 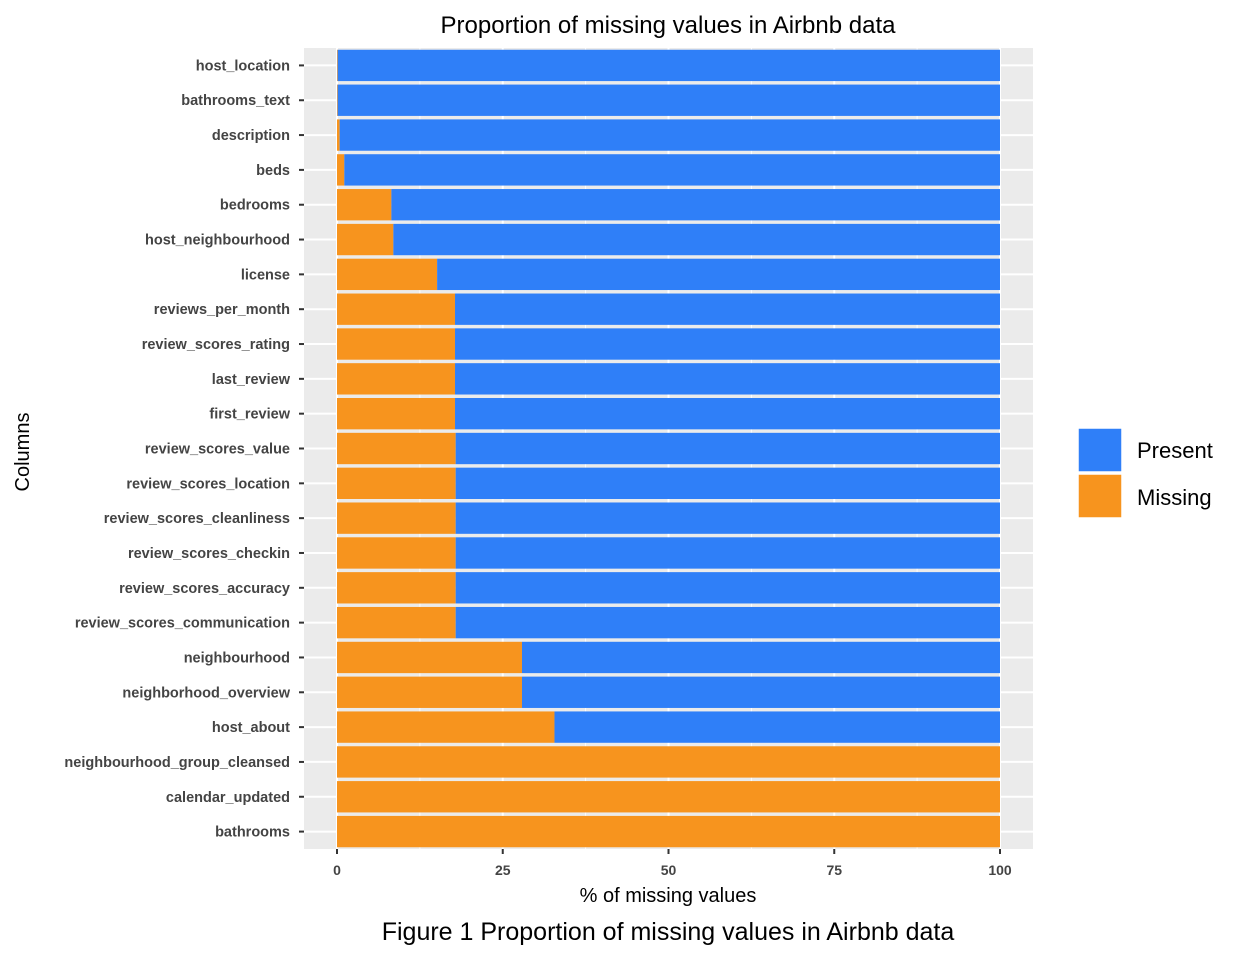 I want to click on x-tick-label: 75, so click(x=834, y=870).